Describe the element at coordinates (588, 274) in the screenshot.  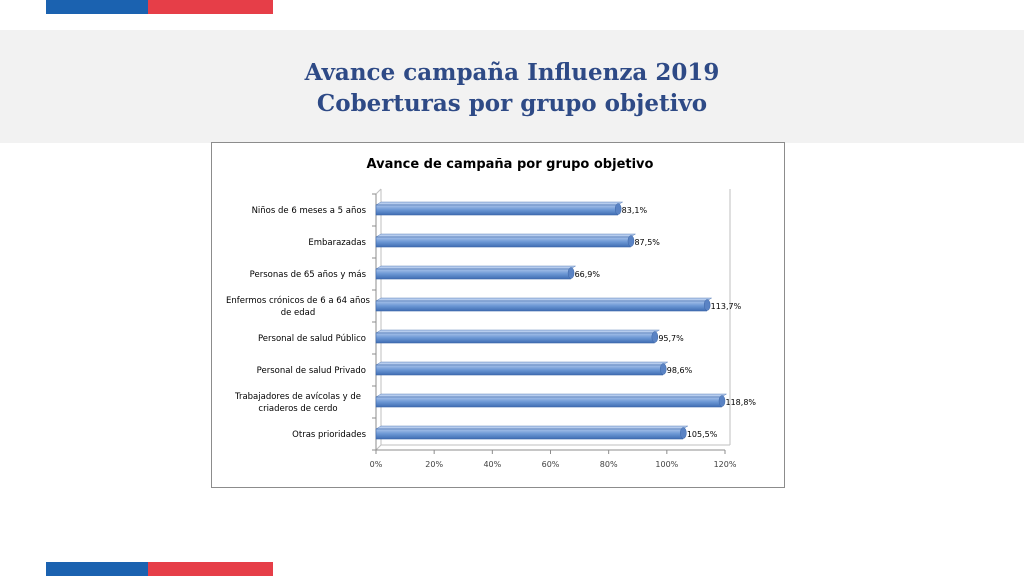
I see `data-label: 66,9%` at that location.